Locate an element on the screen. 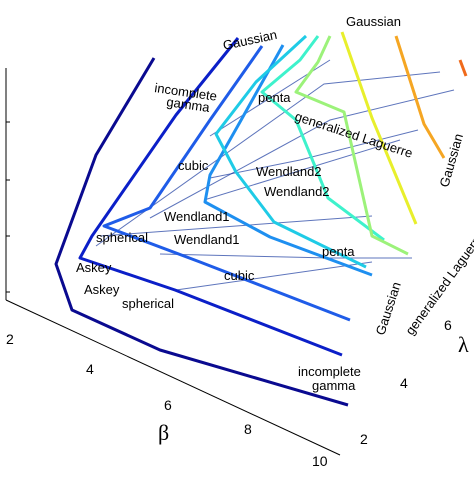  label-wendland1-a: Wendland1 is located at coordinates (197, 216).